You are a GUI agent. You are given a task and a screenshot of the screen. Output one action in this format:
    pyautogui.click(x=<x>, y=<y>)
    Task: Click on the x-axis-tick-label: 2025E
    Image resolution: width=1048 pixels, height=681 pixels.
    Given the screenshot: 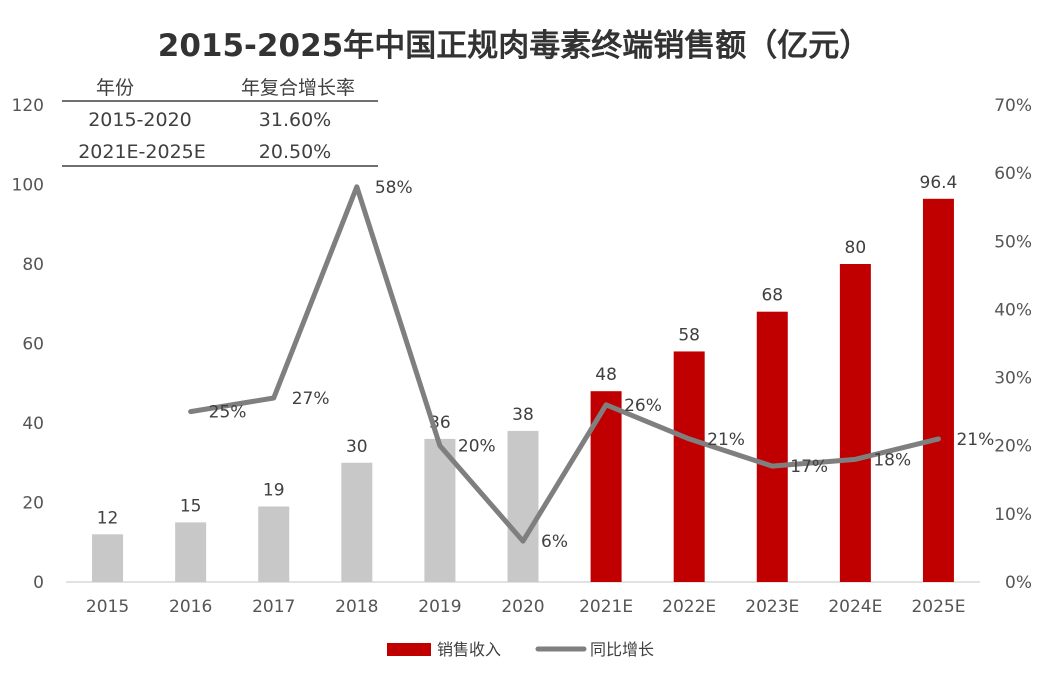 What is the action you would take?
    pyautogui.click(x=938, y=607)
    